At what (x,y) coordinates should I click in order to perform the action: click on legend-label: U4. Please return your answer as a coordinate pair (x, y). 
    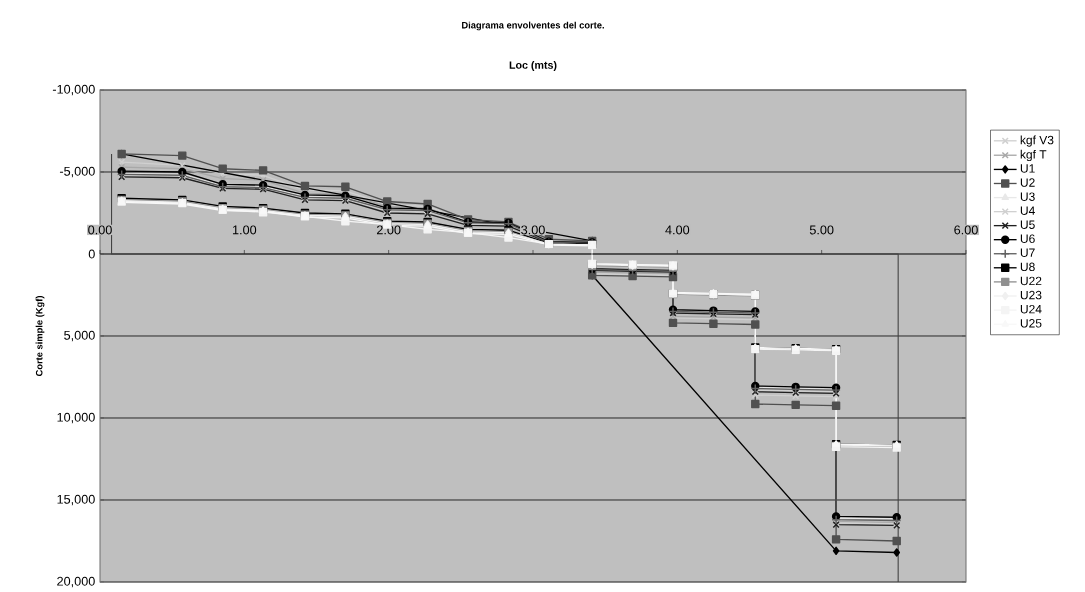
    Looking at the image, I should click on (1027, 210).